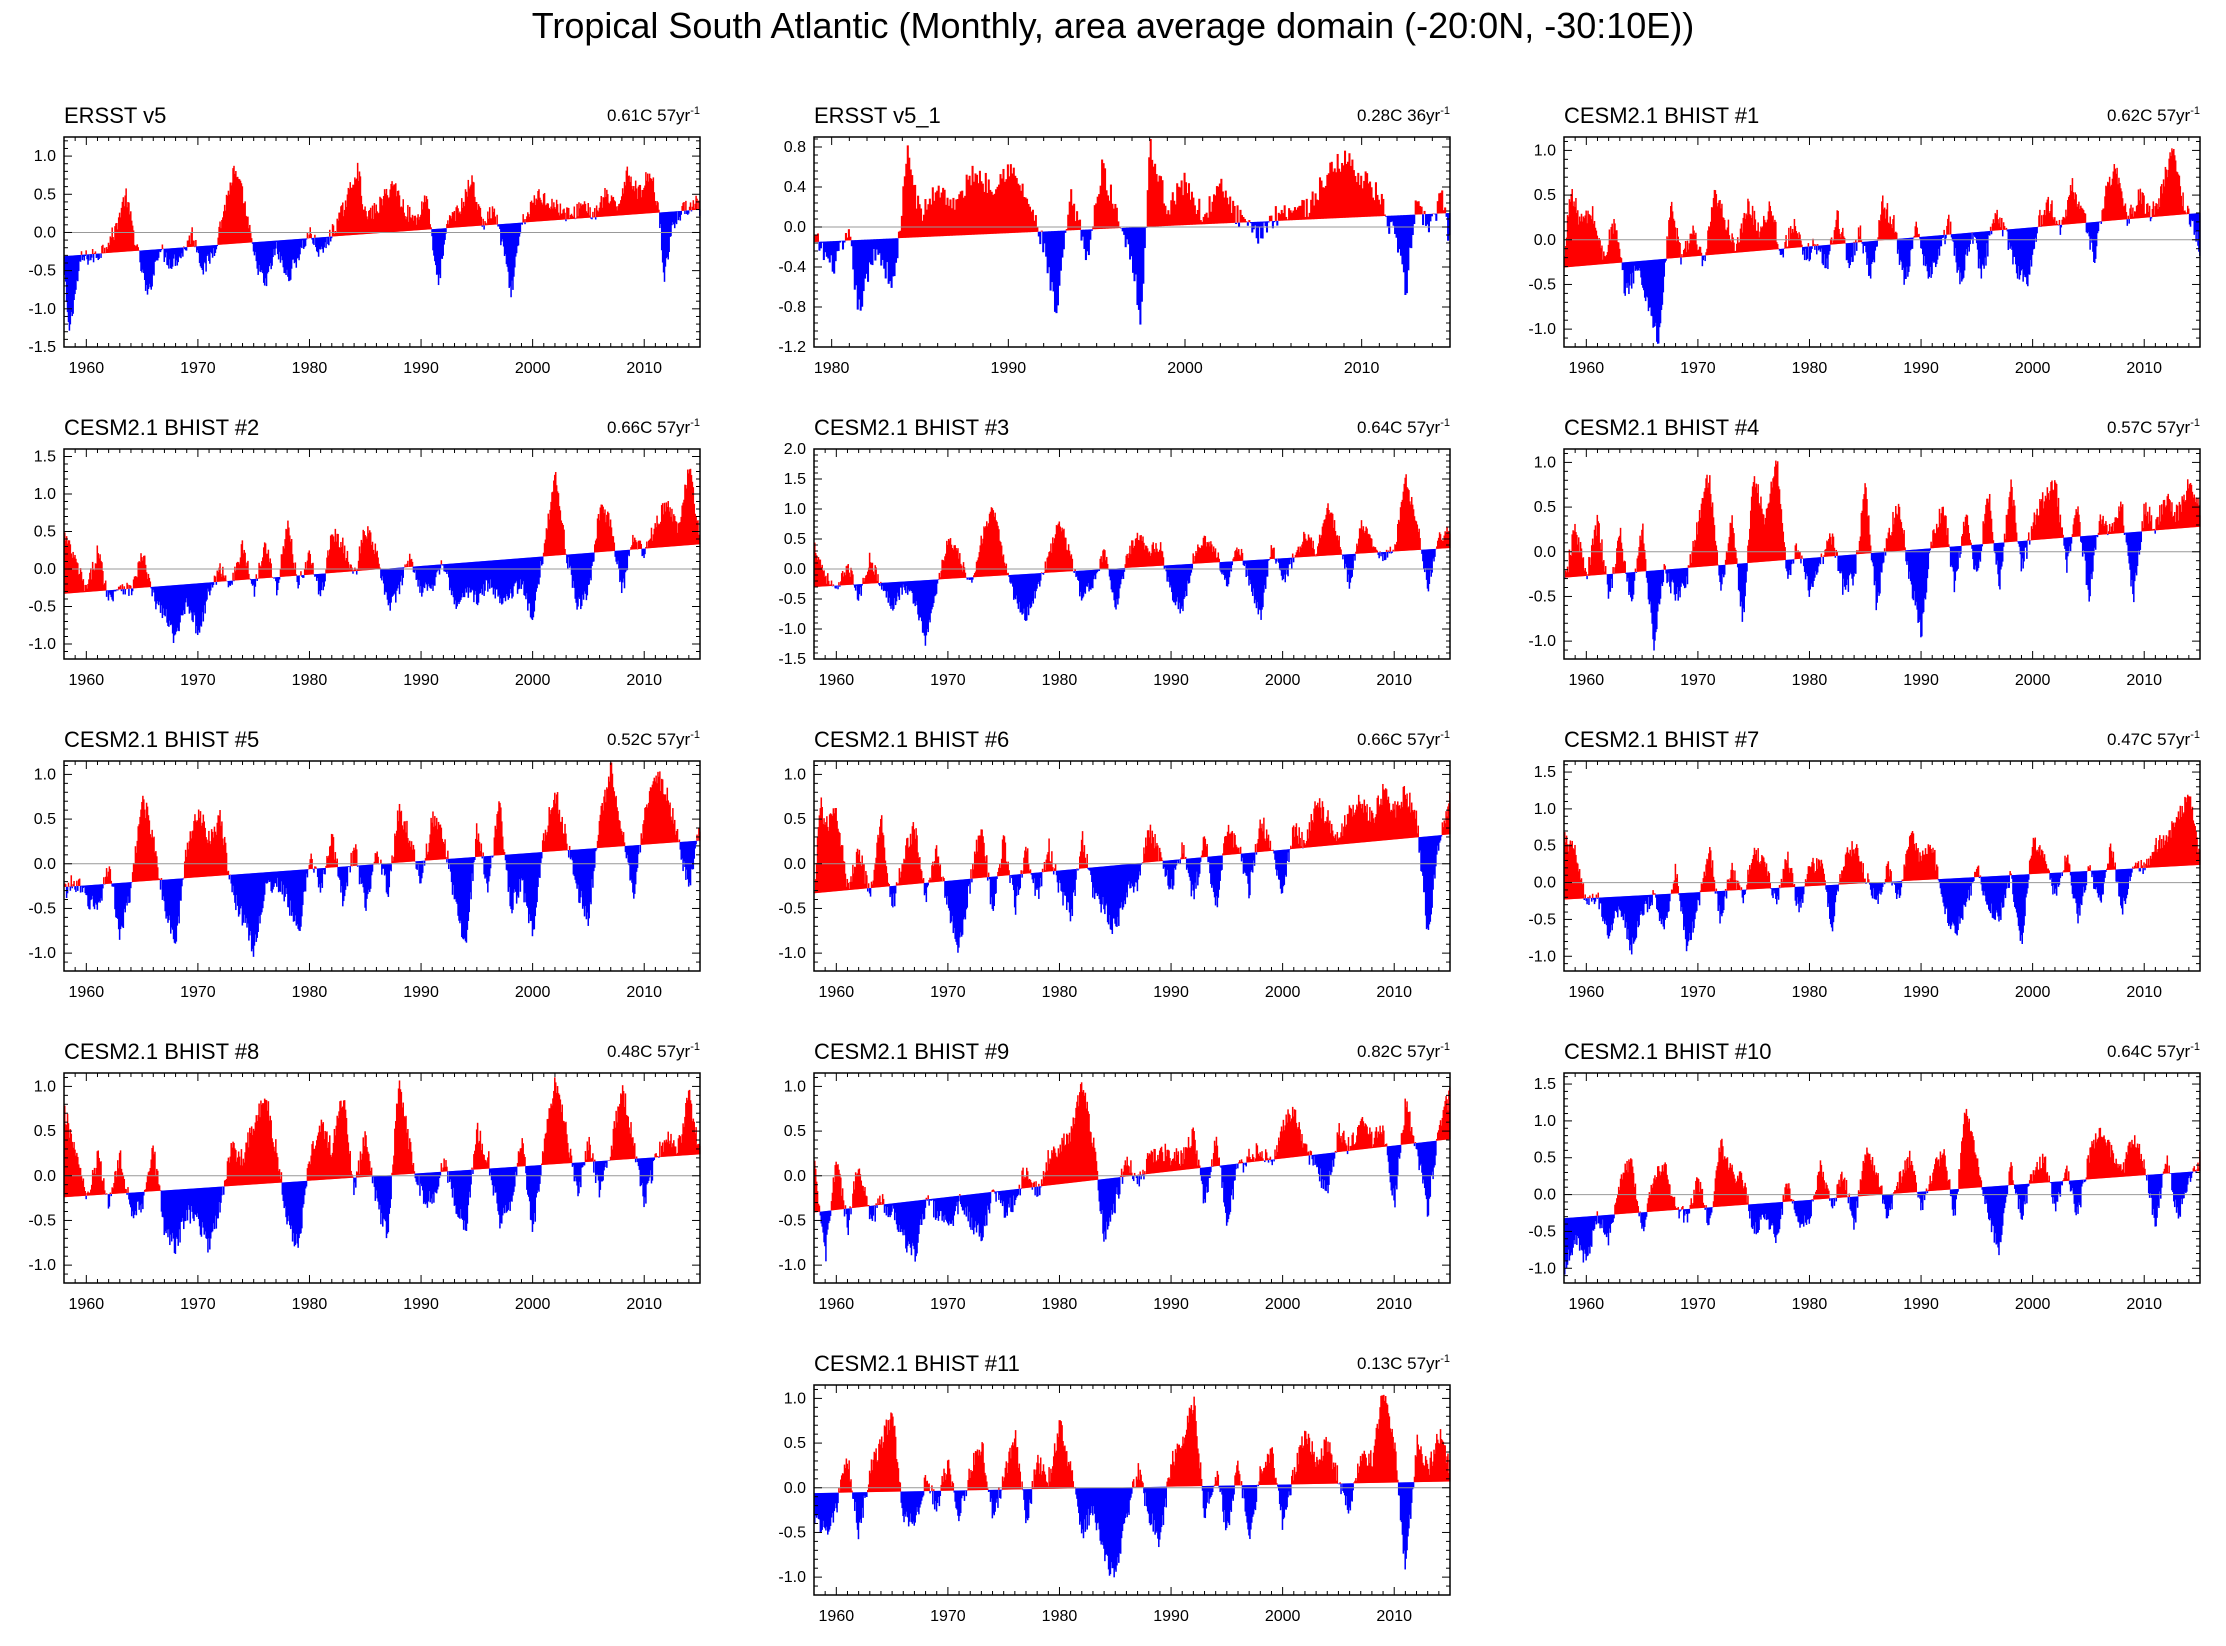  Describe the element at coordinates (533, 680) in the screenshot. I see `x-tick-label: 2000` at that location.